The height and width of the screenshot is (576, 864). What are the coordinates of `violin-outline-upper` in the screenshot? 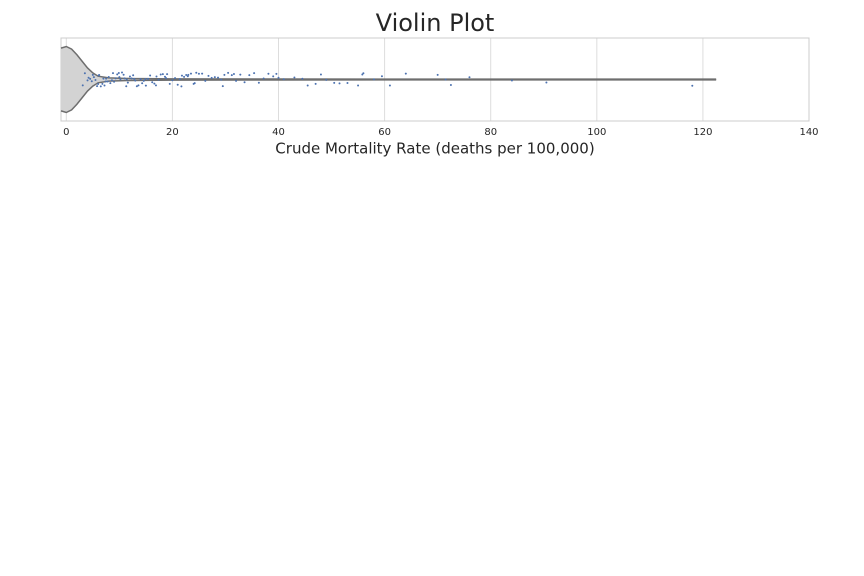 It's located at (388, 62).